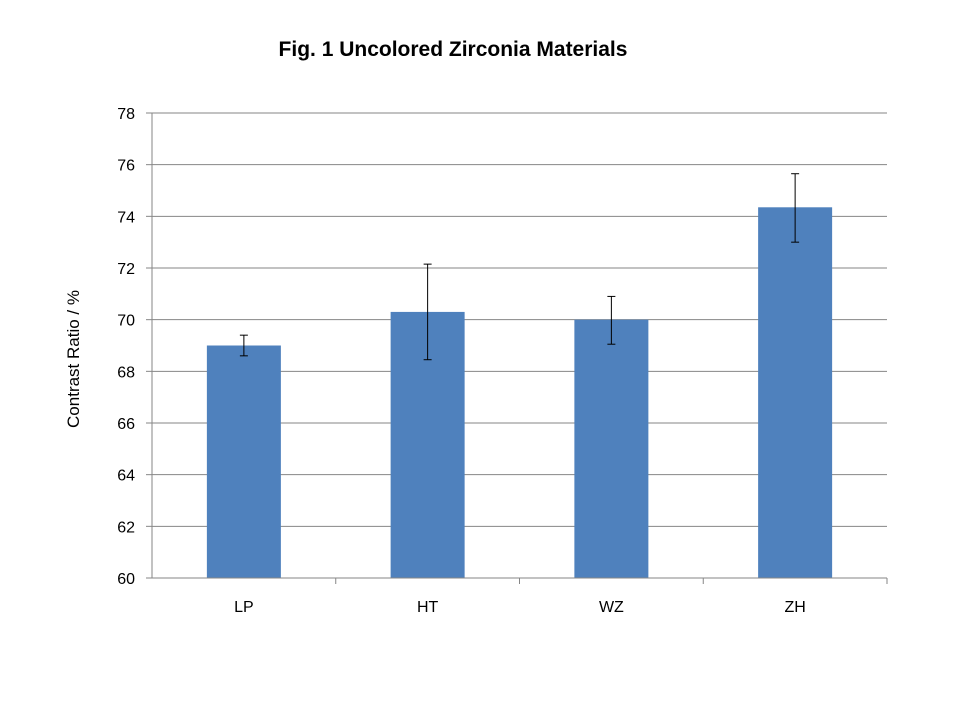  I want to click on bar-wz, so click(611, 448).